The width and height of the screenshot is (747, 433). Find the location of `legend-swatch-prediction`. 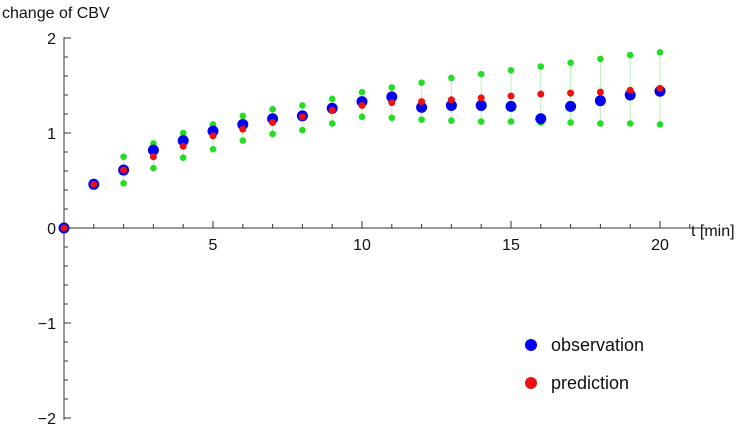

legend-swatch-prediction is located at coordinates (531, 383).